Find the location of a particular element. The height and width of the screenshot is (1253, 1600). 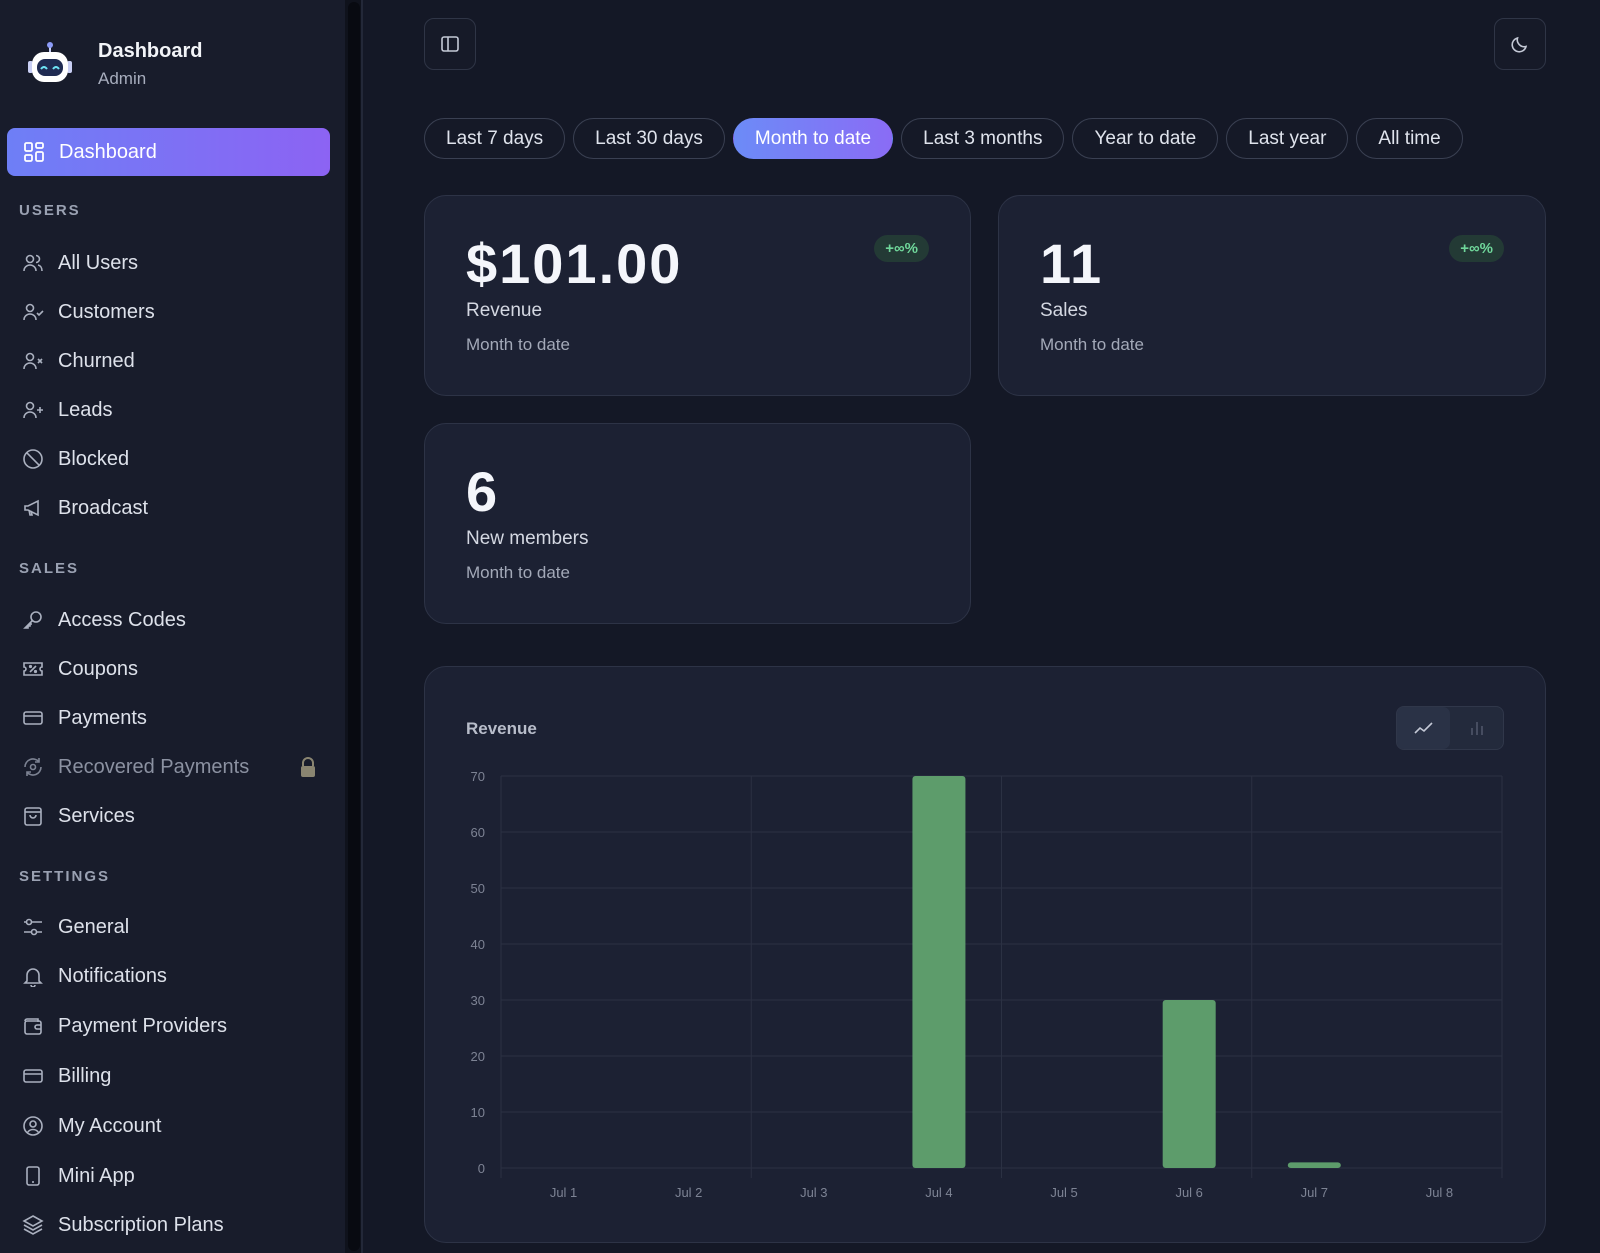

sidebar-item-services: Services is located at coordinates (172, 816).